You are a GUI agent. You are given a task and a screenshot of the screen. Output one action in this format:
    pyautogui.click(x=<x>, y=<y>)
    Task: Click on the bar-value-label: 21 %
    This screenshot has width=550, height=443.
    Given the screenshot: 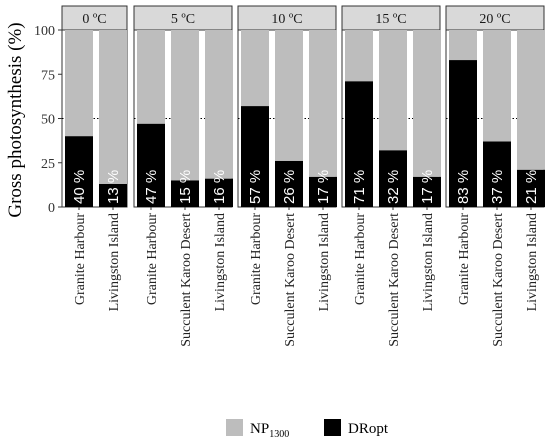 What is the action you would take?
    pyautogui.click(x=531, y=187)
    